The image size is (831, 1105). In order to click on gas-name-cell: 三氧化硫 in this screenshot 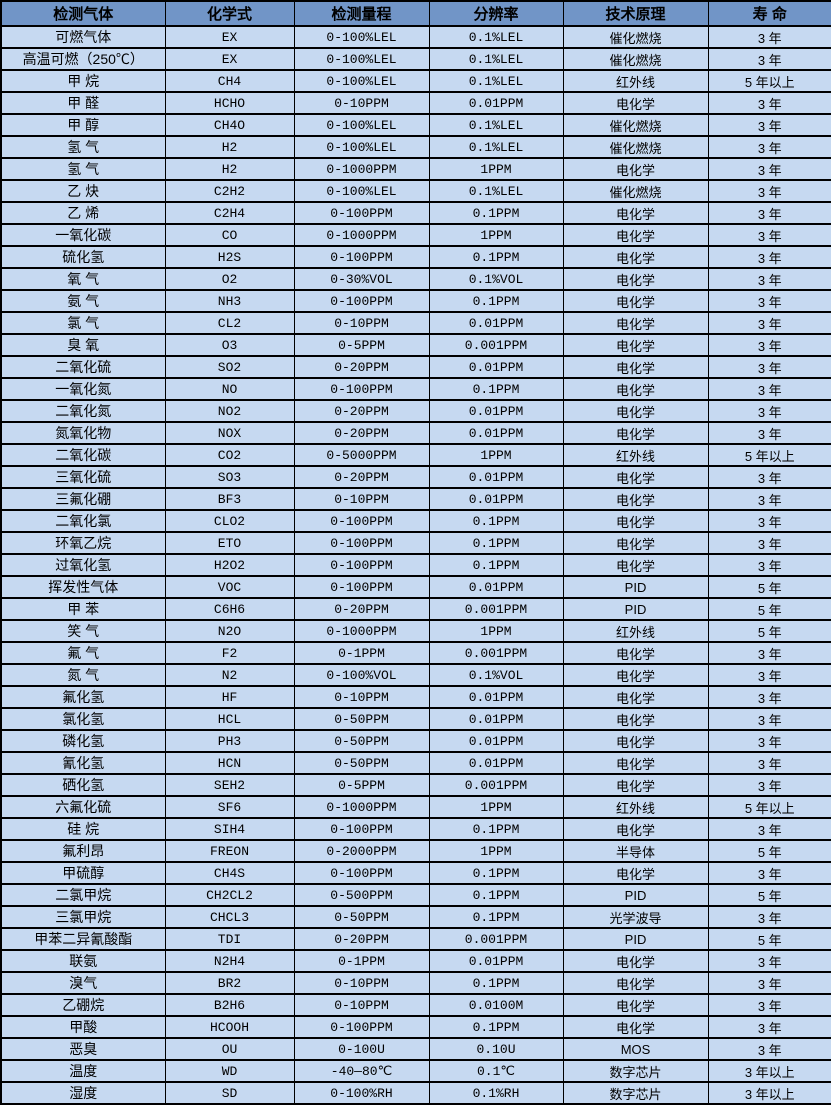, I will do `click(83, 477)`.